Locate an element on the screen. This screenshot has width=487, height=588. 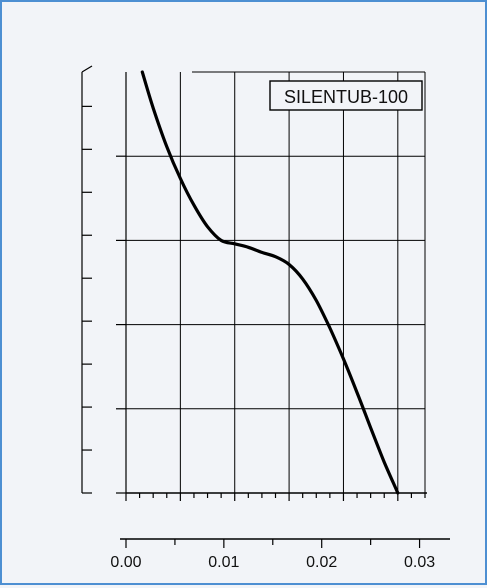
y-axis-bracket is located at coordinates (87, 69).